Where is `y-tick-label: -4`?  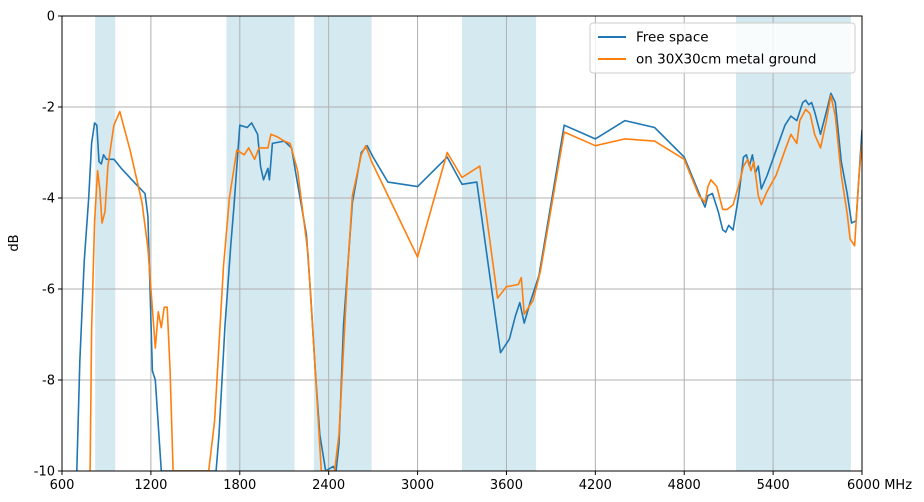
y-tick-label: -4 is located at coordinates (48, 199).